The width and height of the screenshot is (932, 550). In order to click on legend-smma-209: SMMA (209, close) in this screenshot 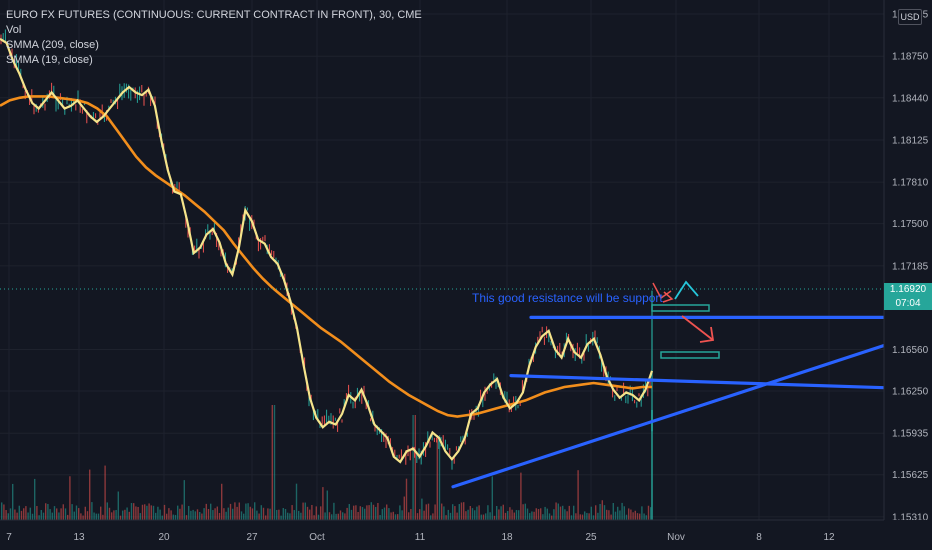, I will do `click(52, 45)`.